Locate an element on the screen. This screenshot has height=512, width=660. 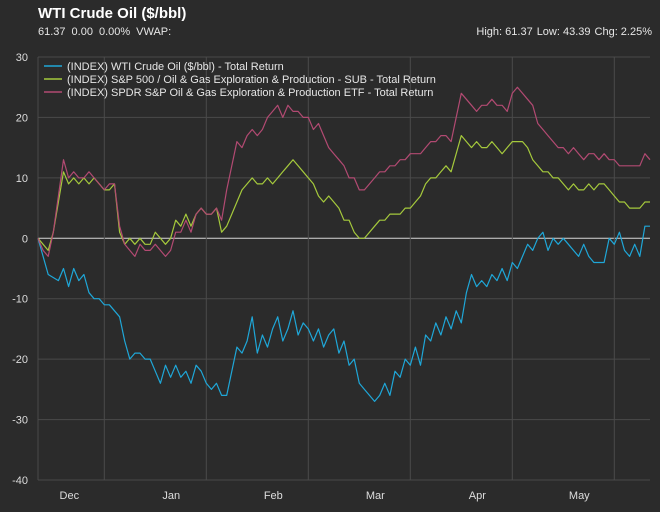
x-tick-label: May is located at coordinates (579, 496).